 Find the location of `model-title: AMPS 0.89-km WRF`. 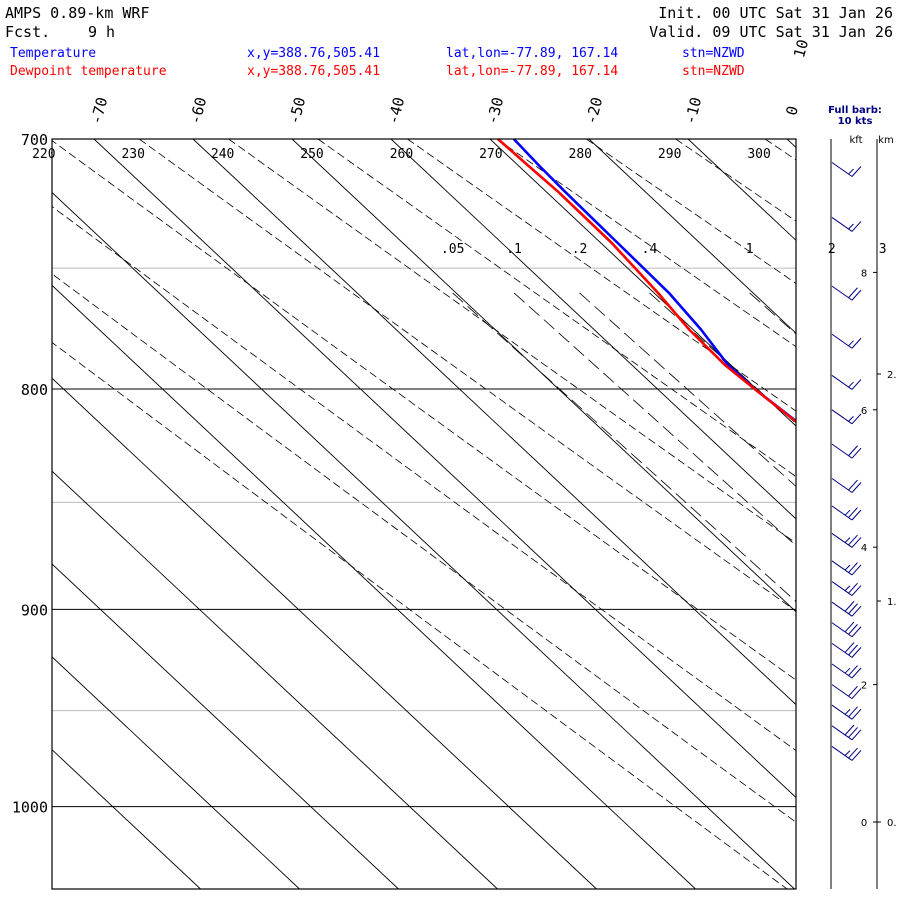

model-title: AMPS 0.89-km WRF is located at coordinates (77, 13).